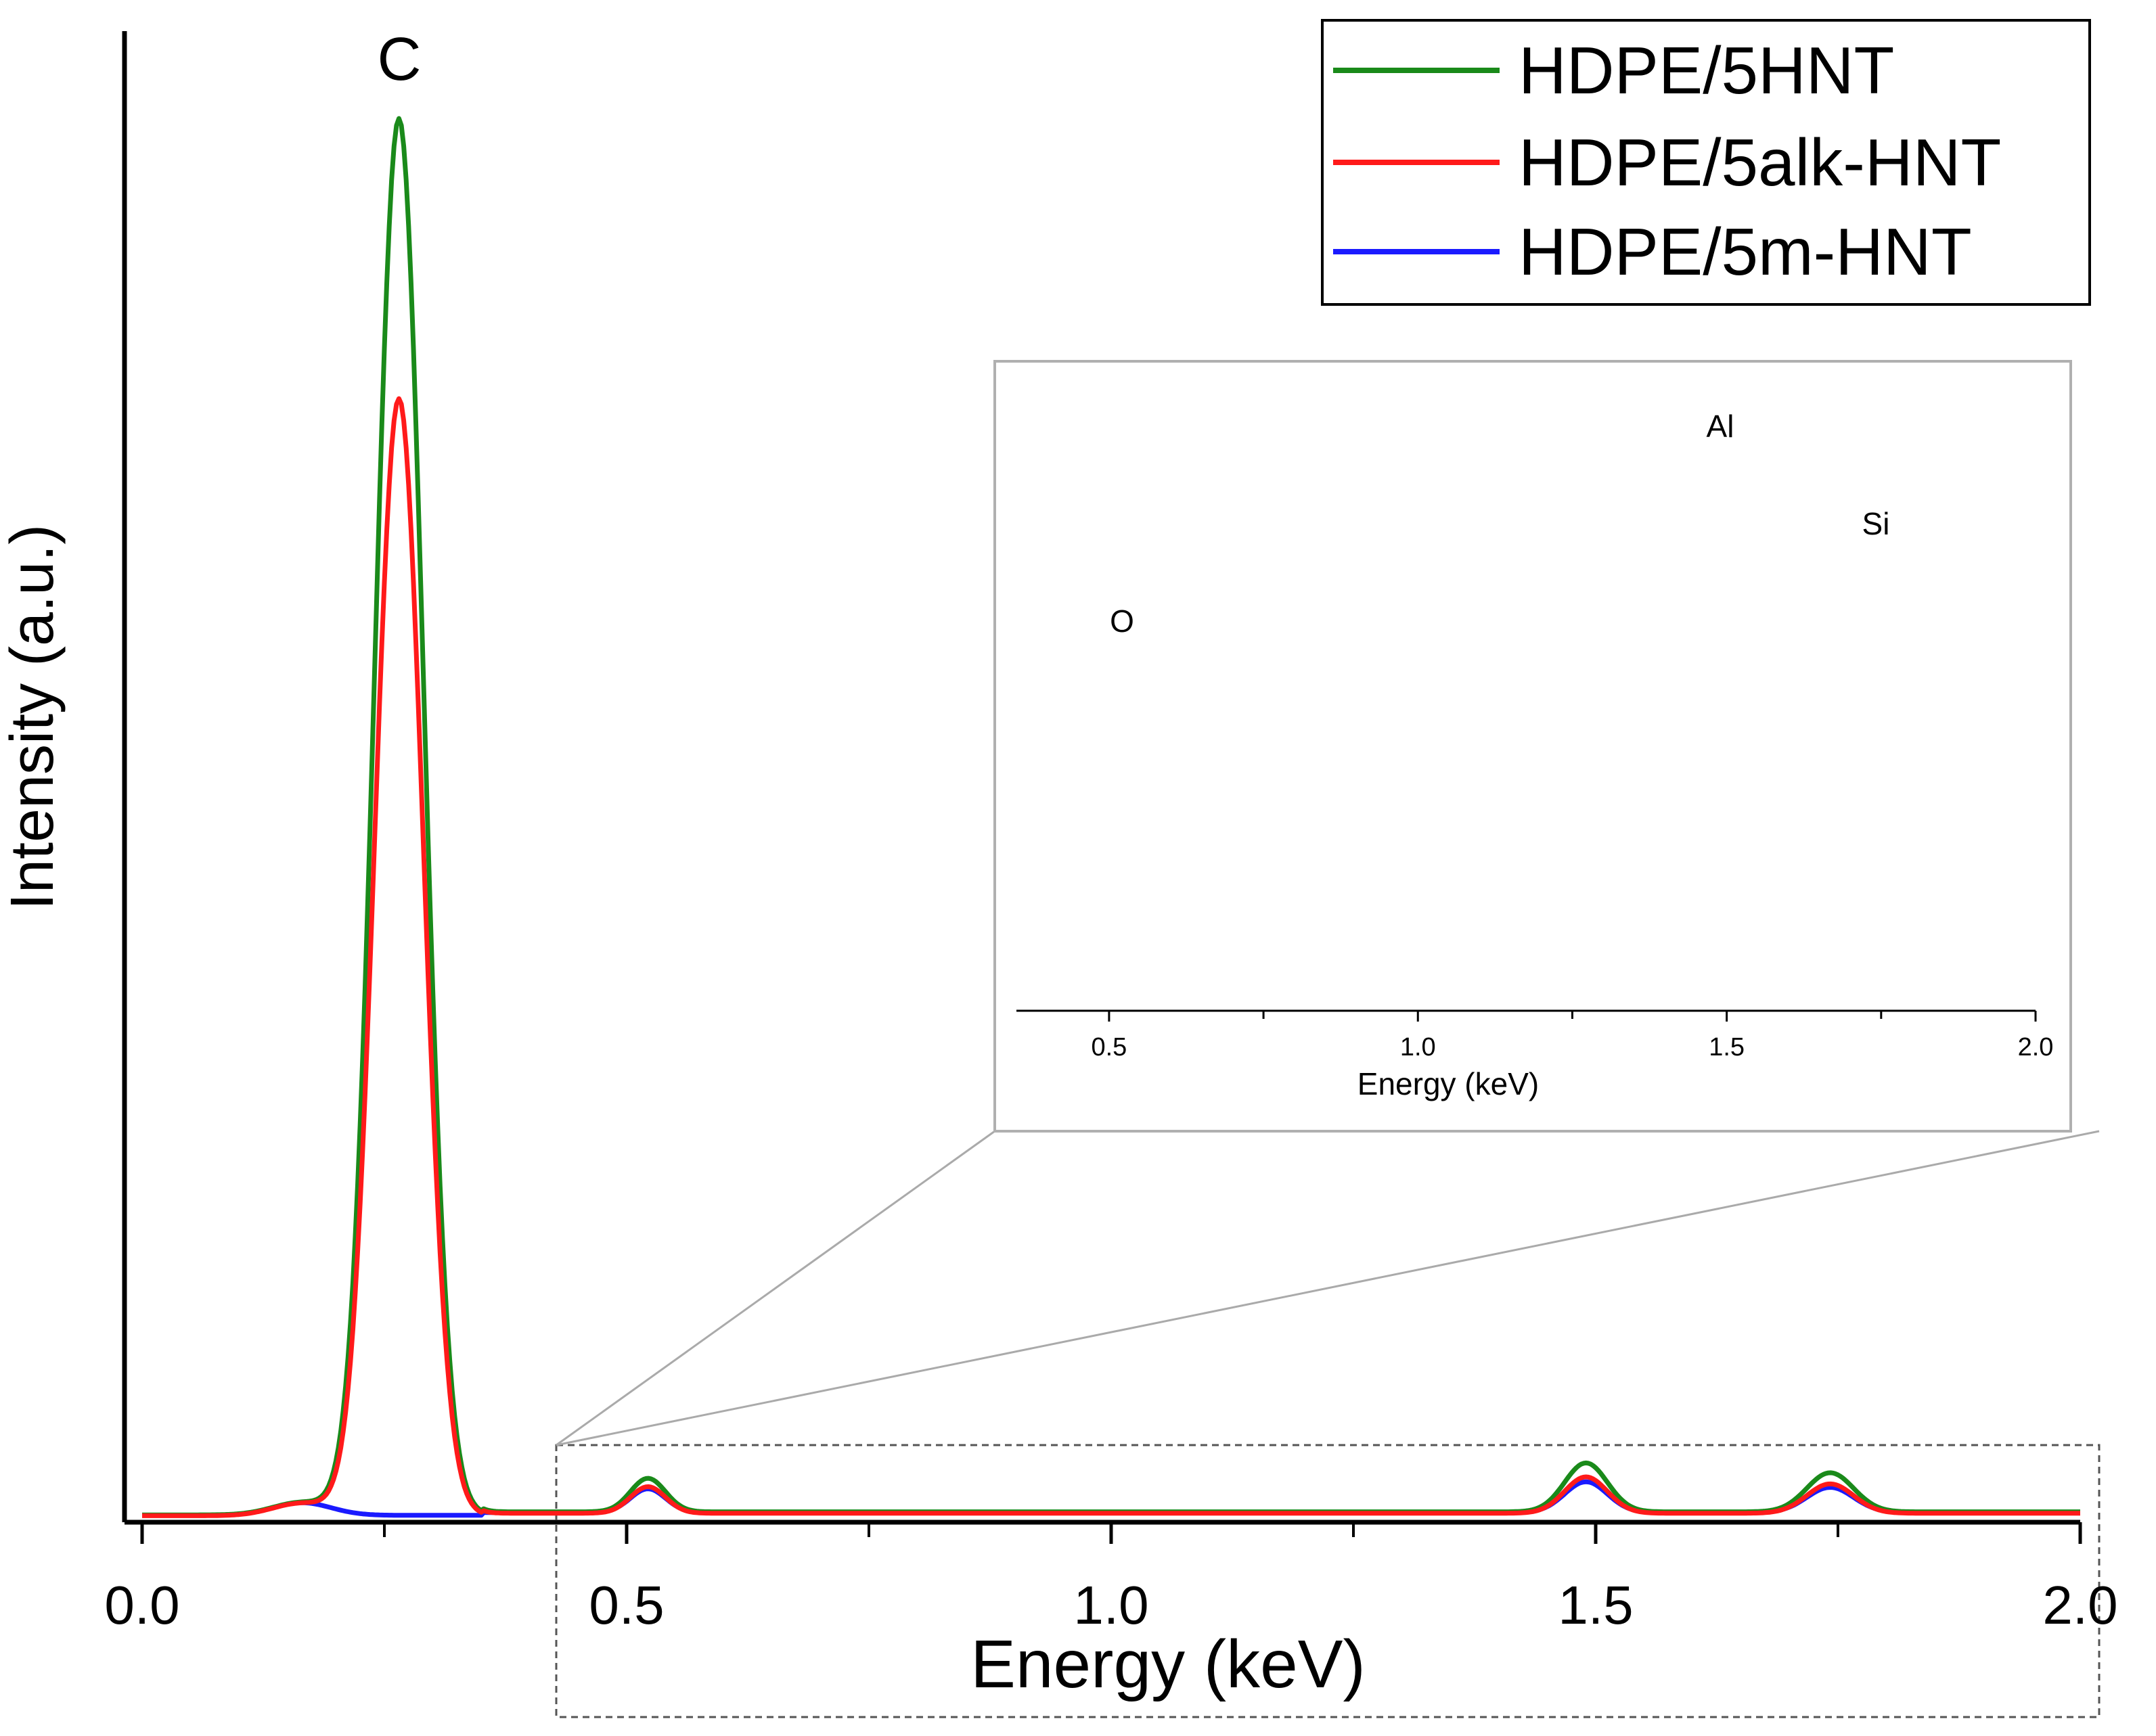 This screenshot has width=2156, height=1736. Describe the element at coordinates (1727, 1047) in the screenshot. I see `inset-x-tick-label: 1.5` at that location.